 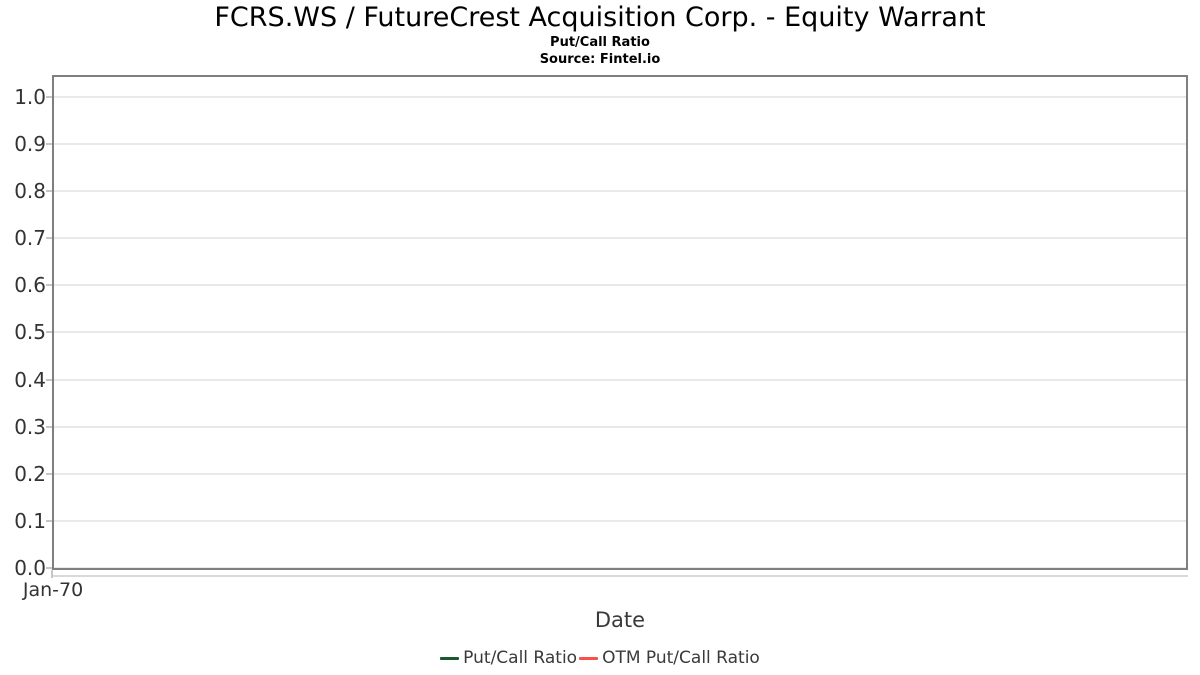 What do you see at coordinates (30, 474) in the screenshot?
I see `y-tick-label: 0.2` at bounding box center [30, 474].